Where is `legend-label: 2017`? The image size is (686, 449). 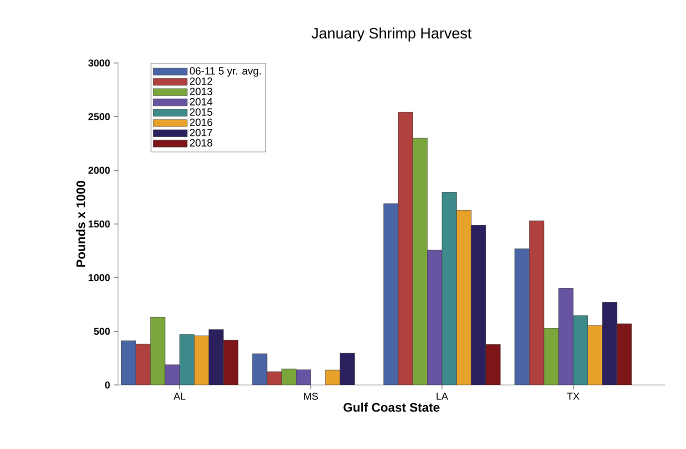 legend-label: 2017 is located at coordinates (201, 132).